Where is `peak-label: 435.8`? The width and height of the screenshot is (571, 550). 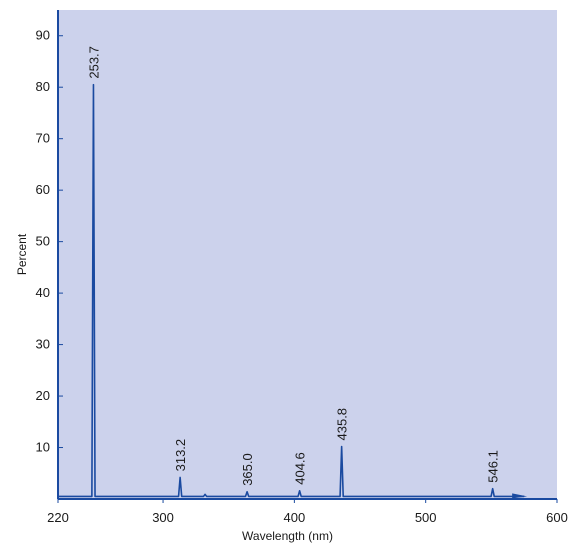 peak-label: 435.8 is located at coordinates (342, 424).